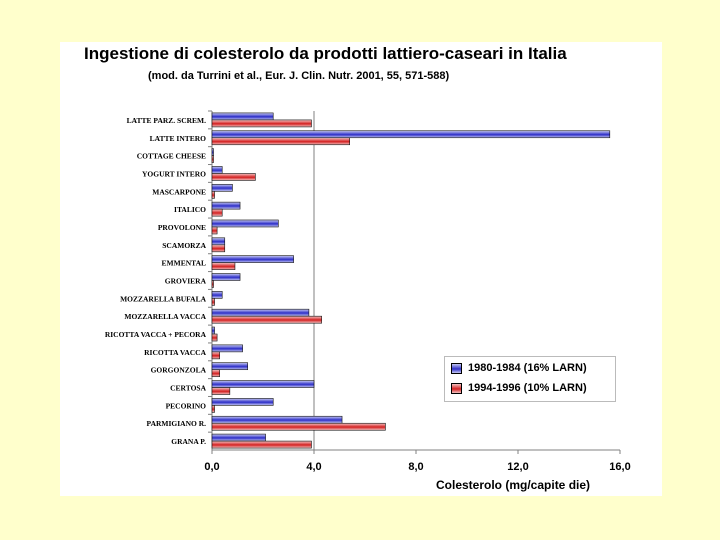  What do you see at coordinates (415, 467) in the screenshot?
I see `x-tick-label: 8,0` at bounding box center [415, 467].